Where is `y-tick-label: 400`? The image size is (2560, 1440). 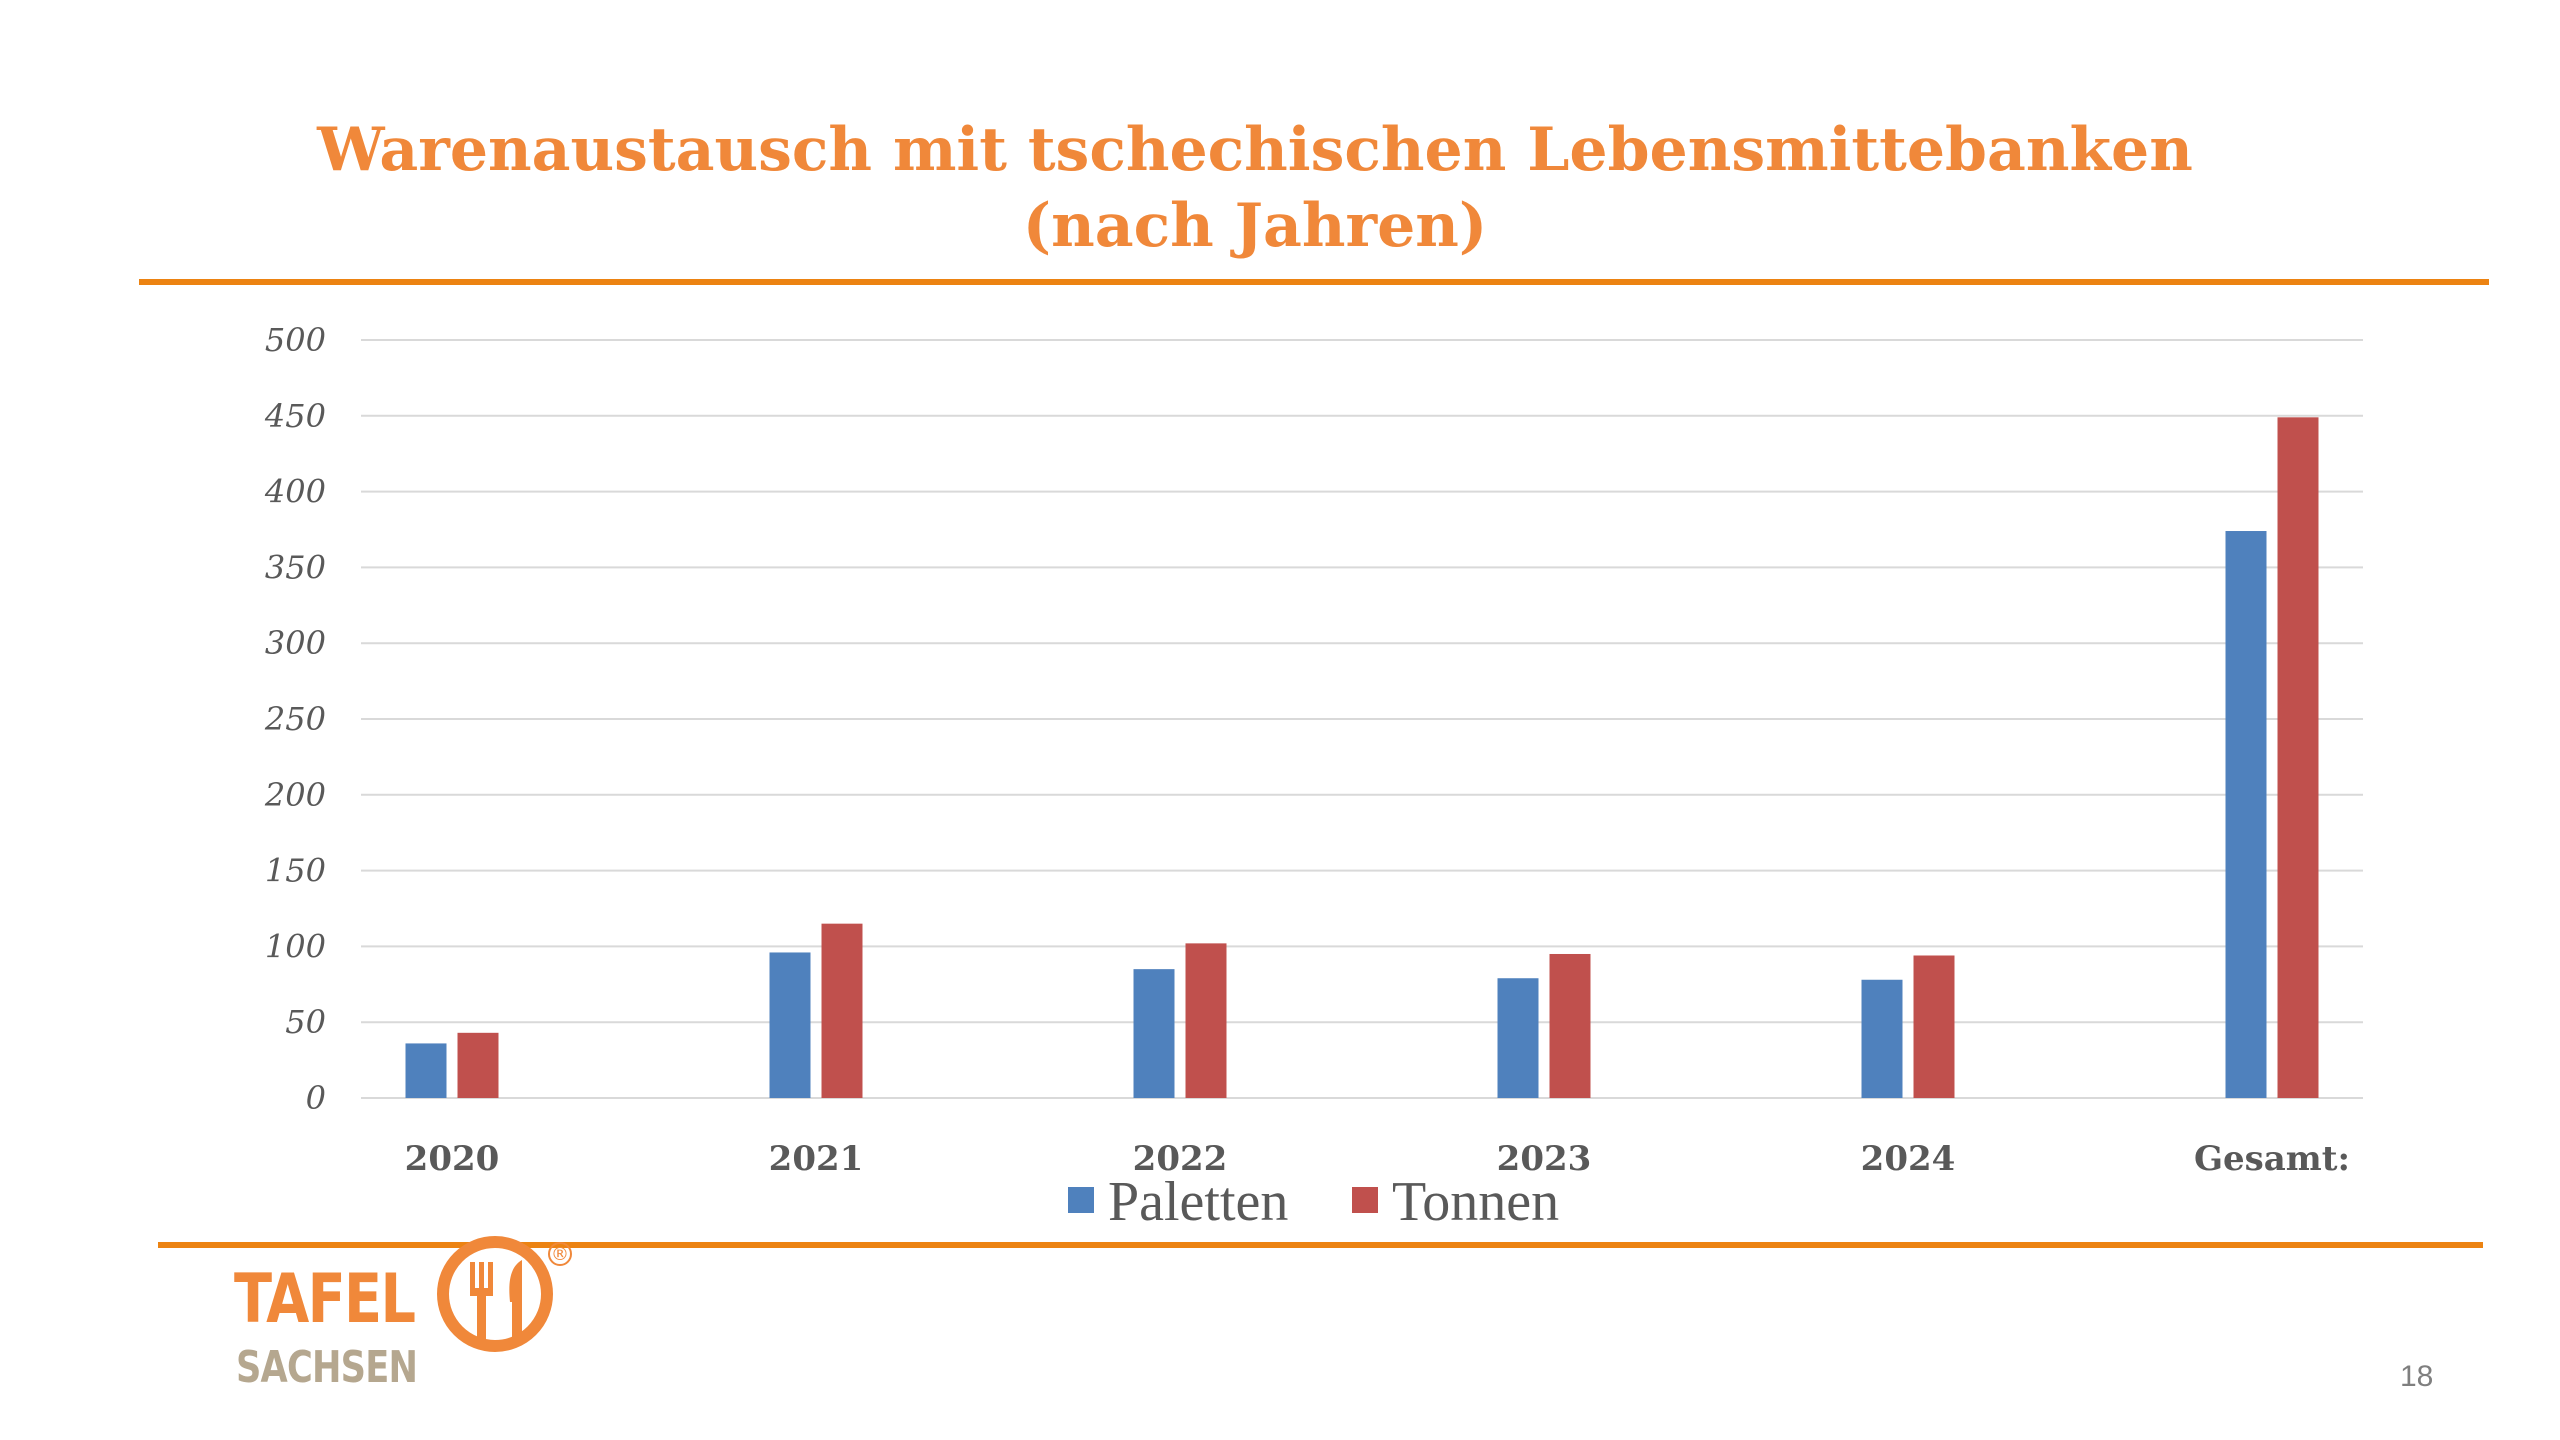 y-tick-label: 400 is located at coordinates (295, 492).